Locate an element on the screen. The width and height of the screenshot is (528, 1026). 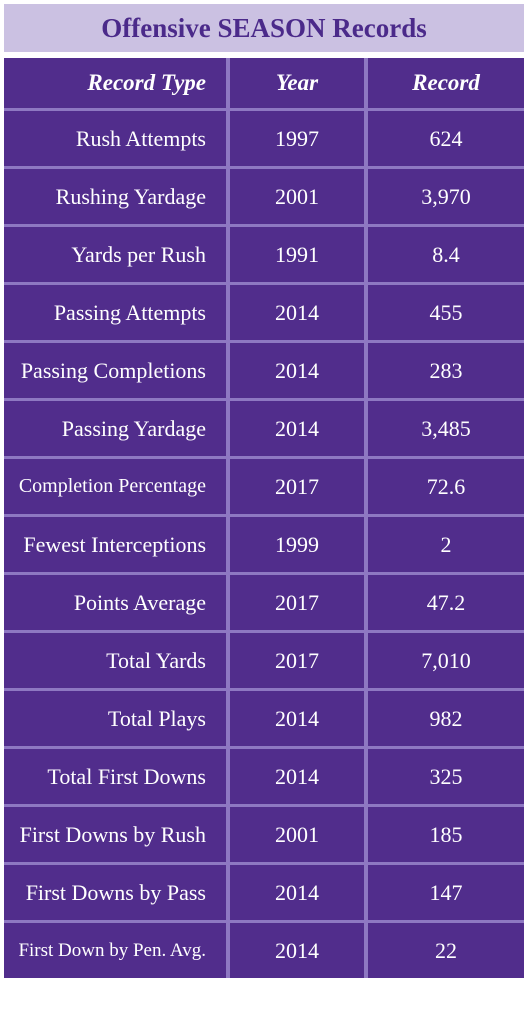
record: 3,970 is located at coordinates (446, 196).